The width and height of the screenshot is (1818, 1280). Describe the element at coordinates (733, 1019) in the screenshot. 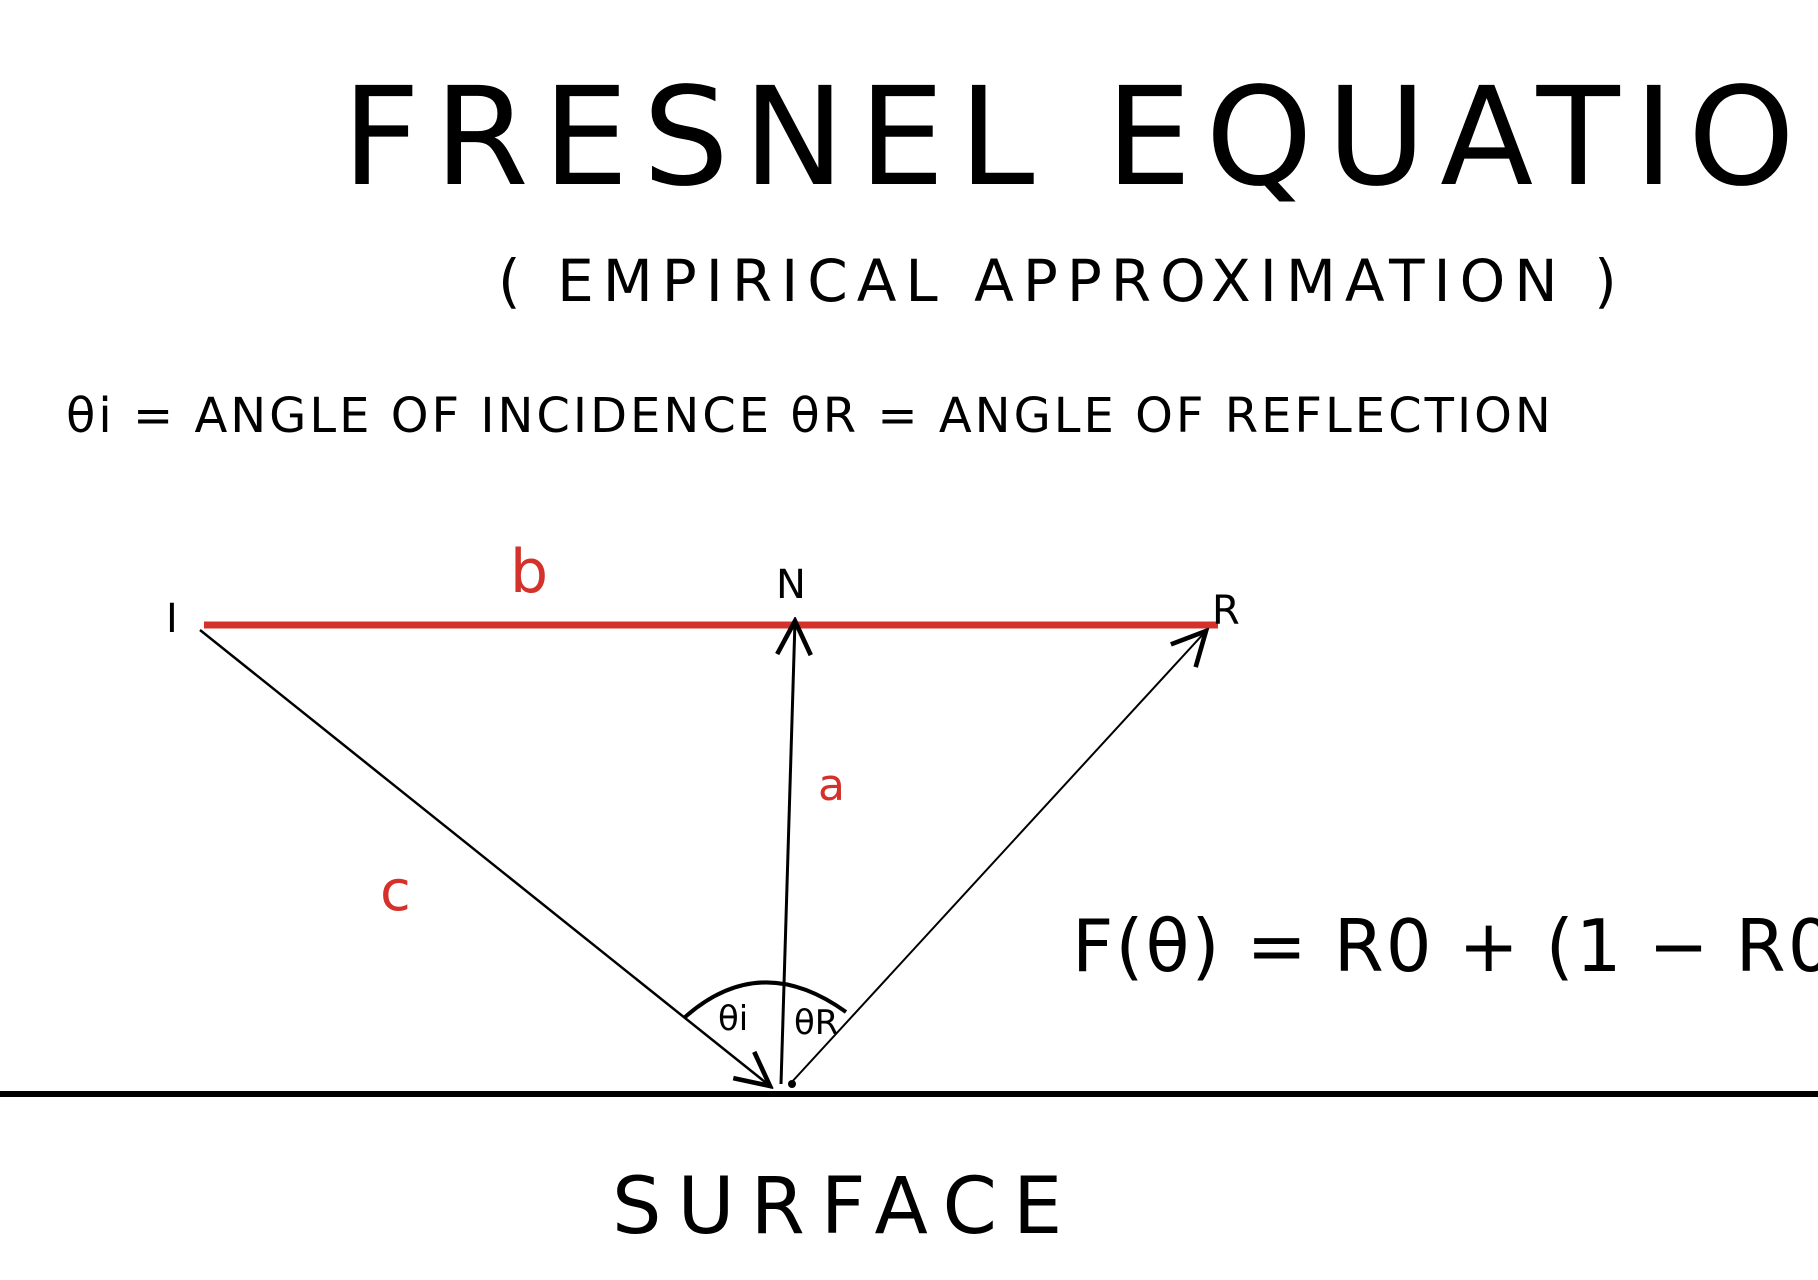

I see `angle-label-incidence: θi` at that location.